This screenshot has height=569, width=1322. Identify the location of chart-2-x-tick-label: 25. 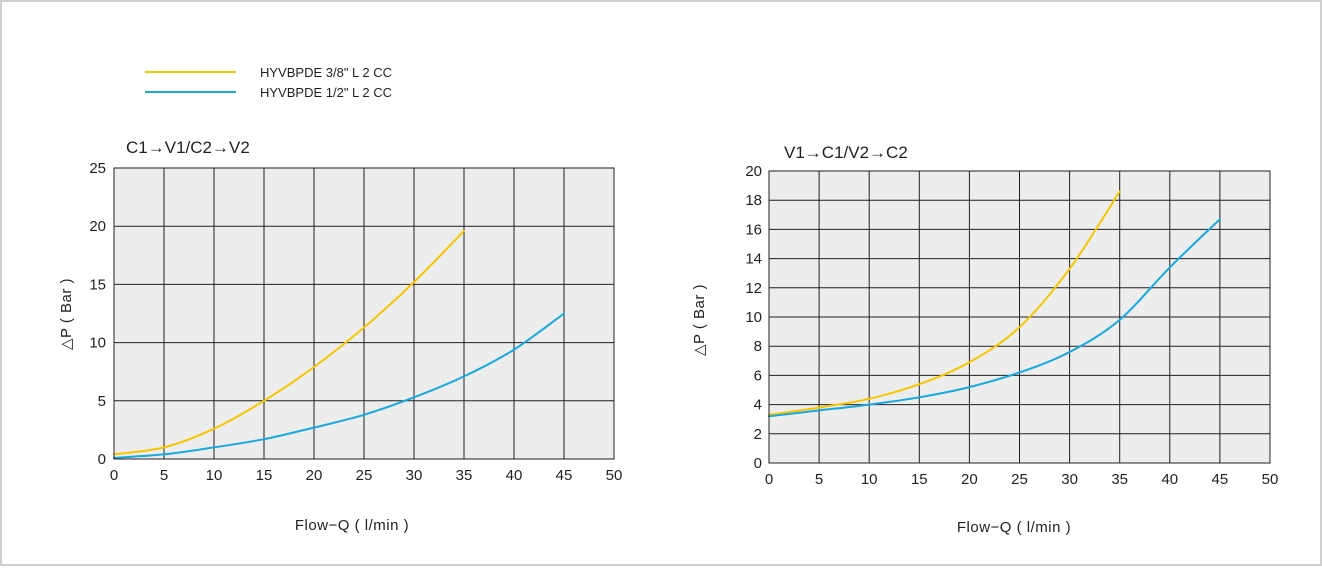
(1019, 479).